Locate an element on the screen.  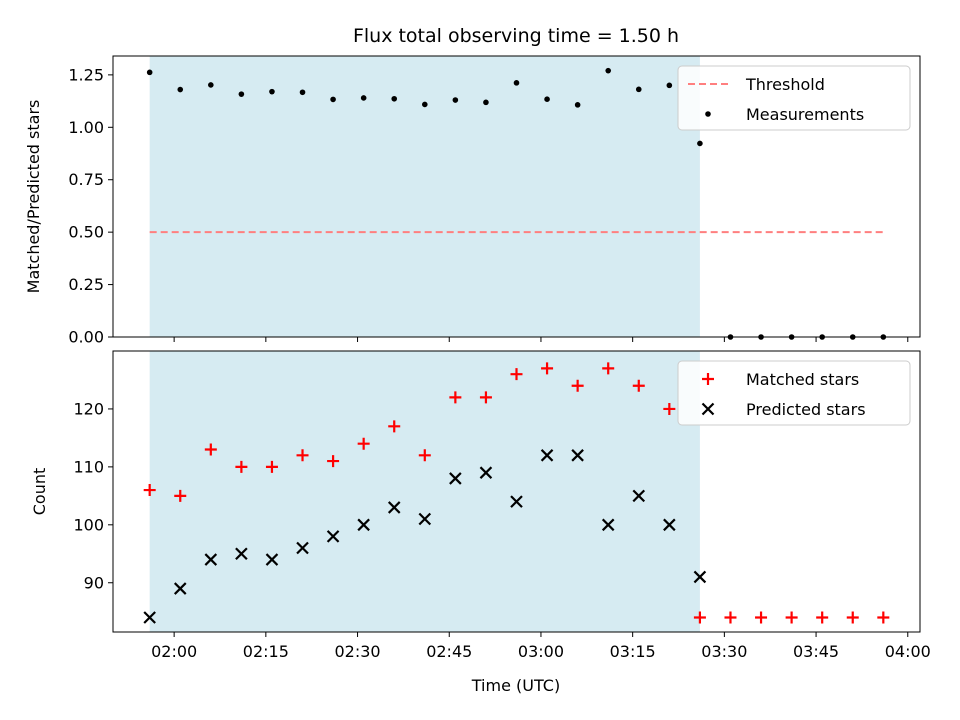
legend-predicted-stars-label: Predicted stars is located at coordinates (806, 409).